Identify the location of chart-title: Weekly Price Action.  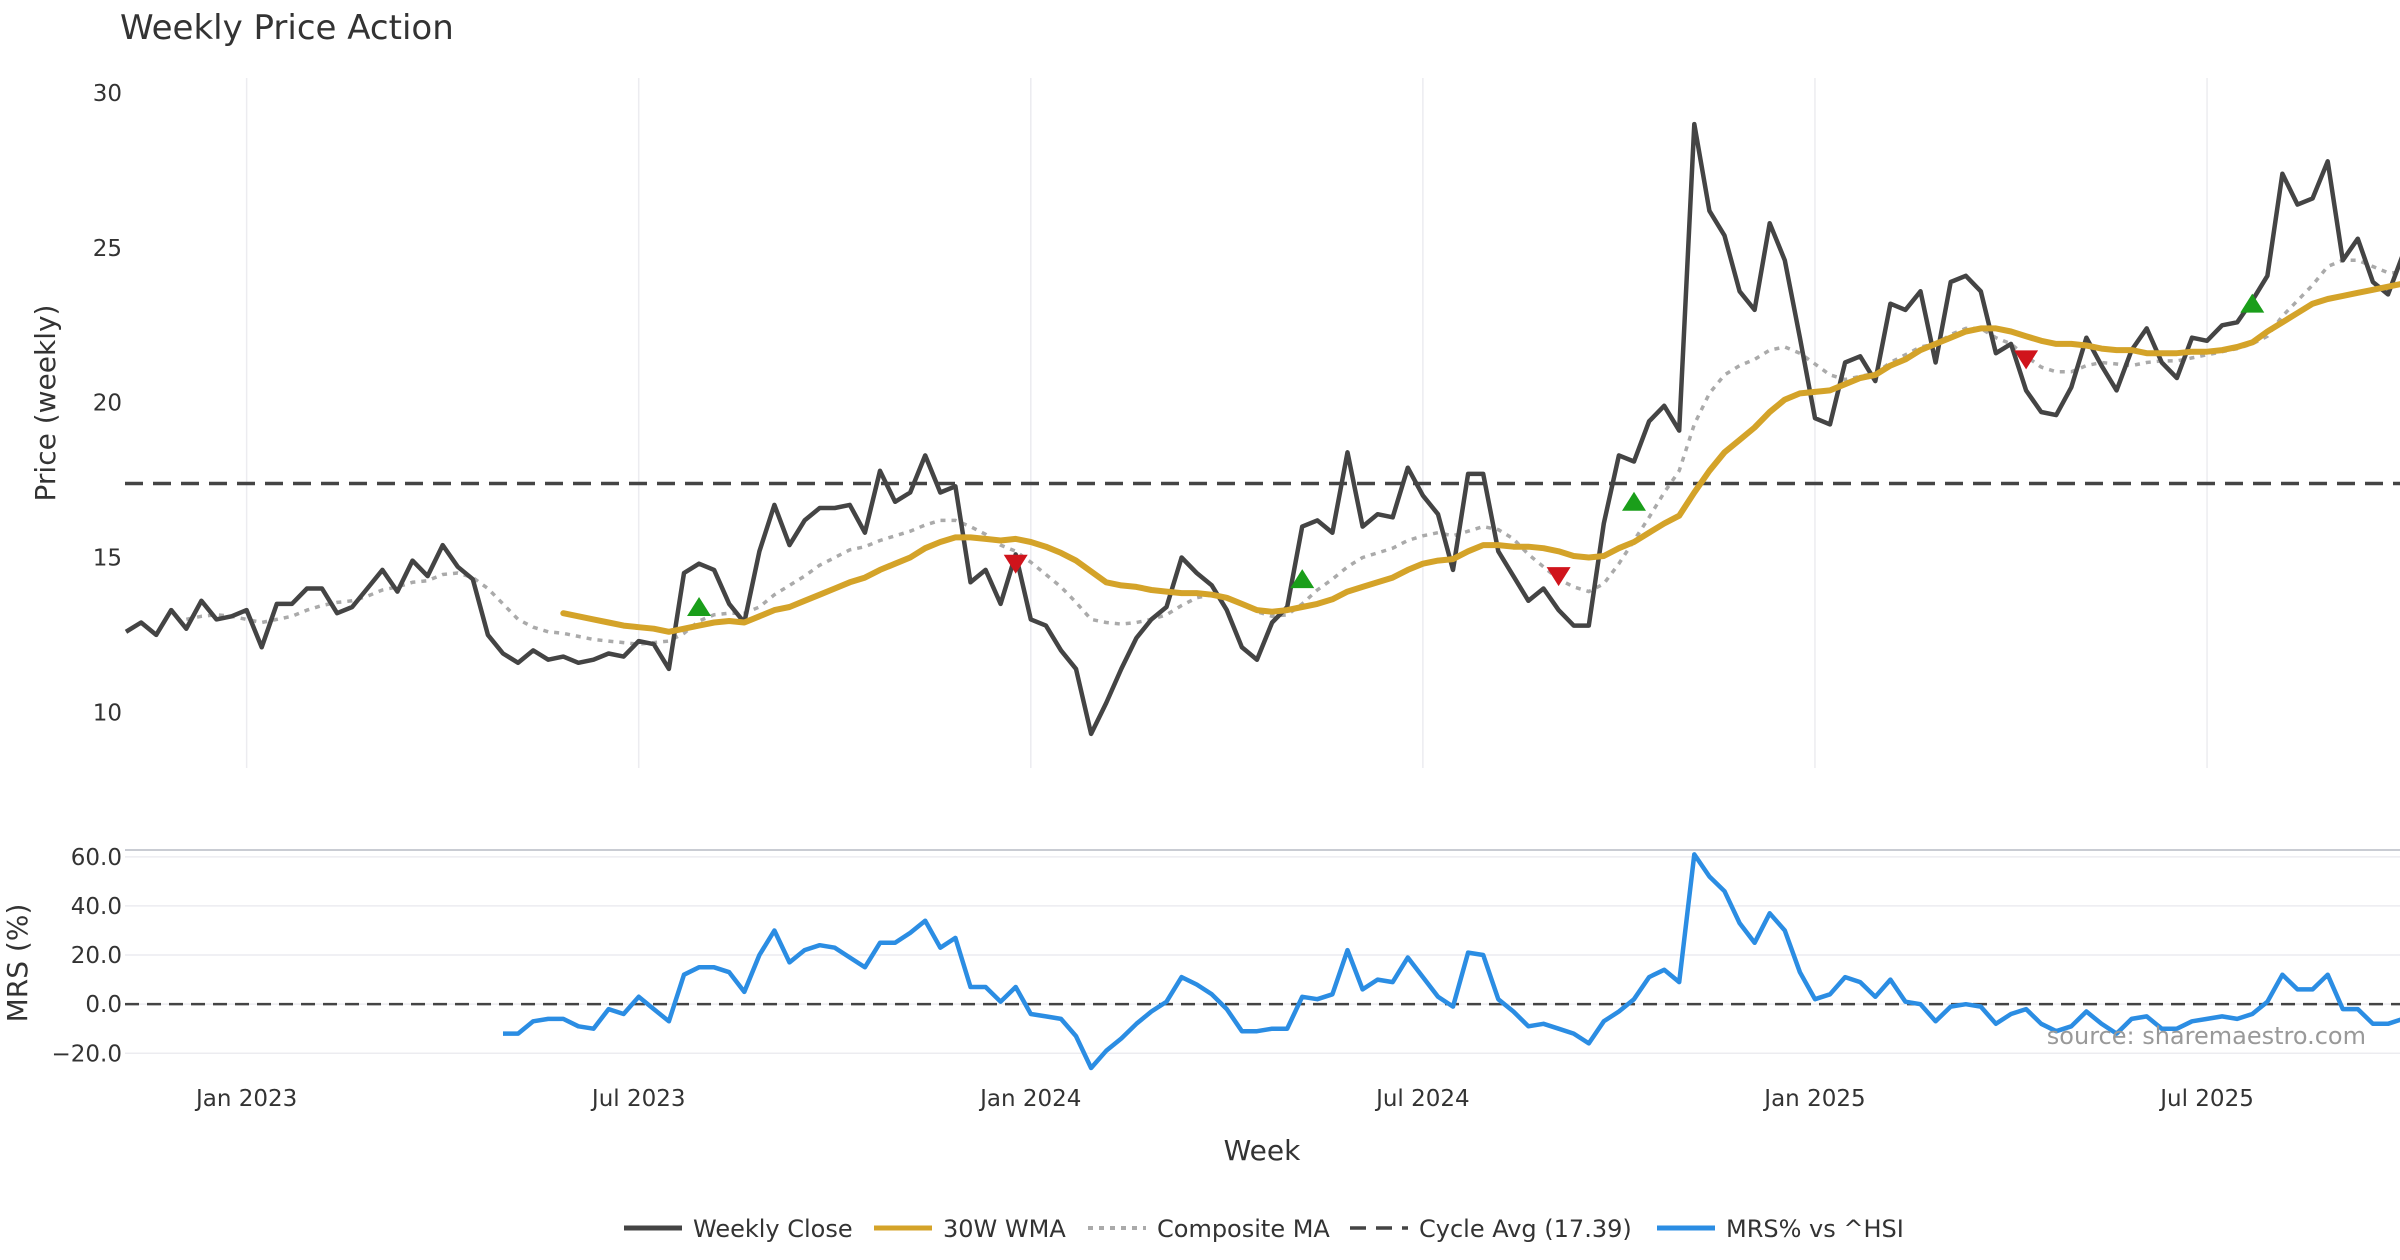
(287, 28).